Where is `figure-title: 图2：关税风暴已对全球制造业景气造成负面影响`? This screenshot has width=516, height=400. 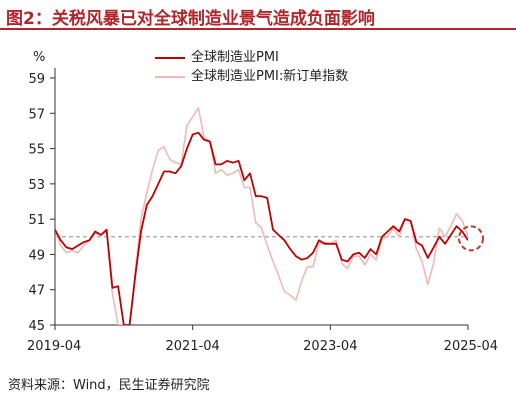
figure-title: 图2：关税风暴已对全球制造业景气造成负面影响 is located at coordinates (258, 15).